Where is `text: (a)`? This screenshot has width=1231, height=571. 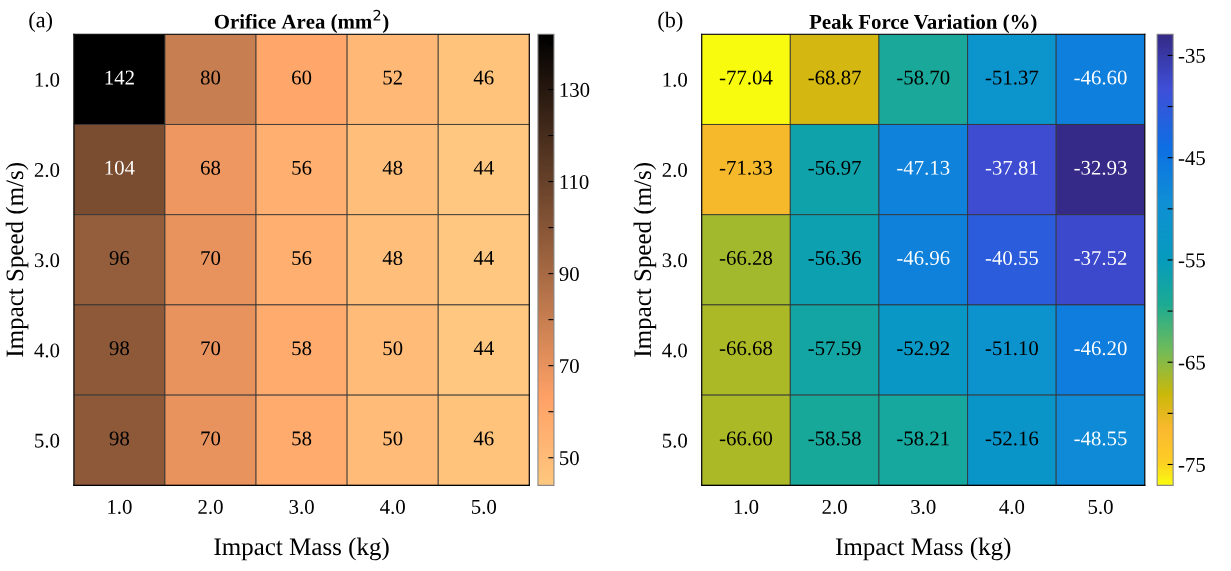 text: (a) is located at coordinates (40, 21).